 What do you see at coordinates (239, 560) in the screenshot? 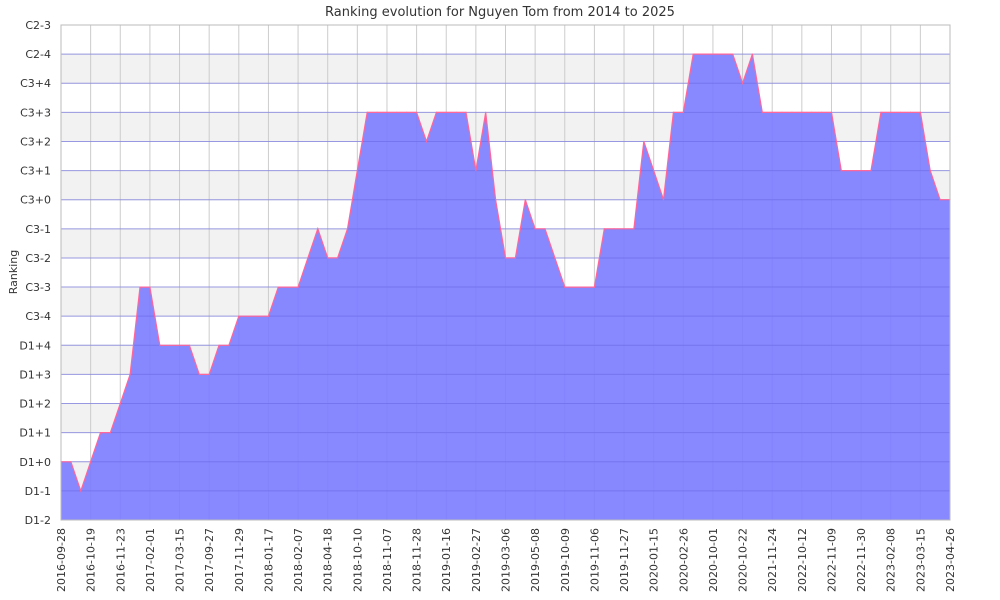
I see `x-tick-label: 2017-11-29` at bounding box center [239, 560].